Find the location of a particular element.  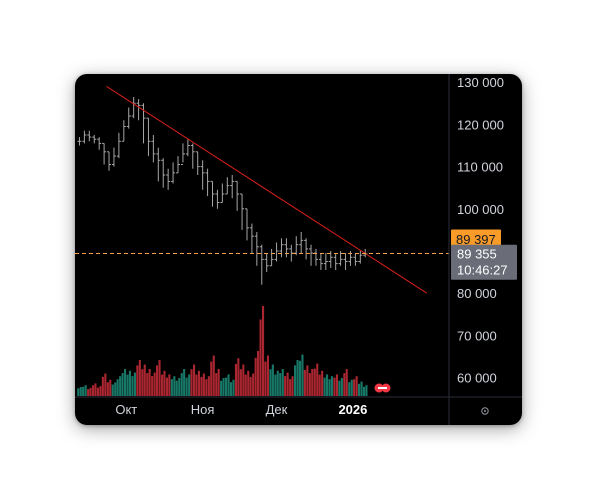

price-tick-label: 80 000 is located at coordinates (477, 293).